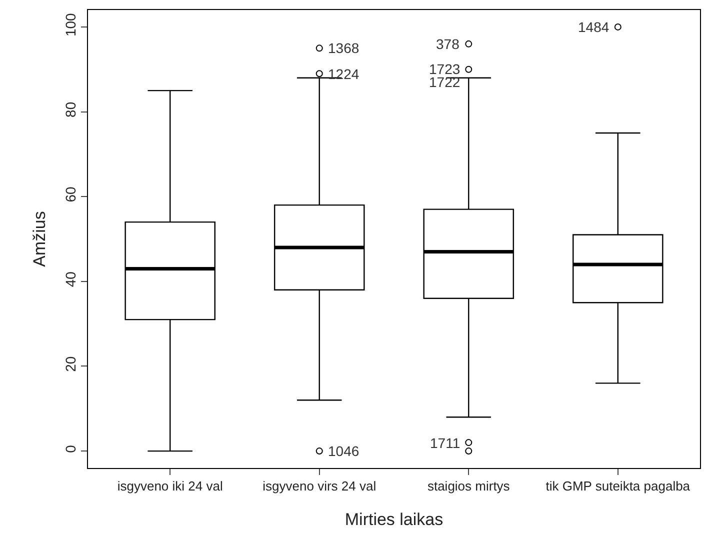  What do you see at coordinates (445, 443) in the screenshot?
I see `annotation: 1711` at bounding box center [445, 443].